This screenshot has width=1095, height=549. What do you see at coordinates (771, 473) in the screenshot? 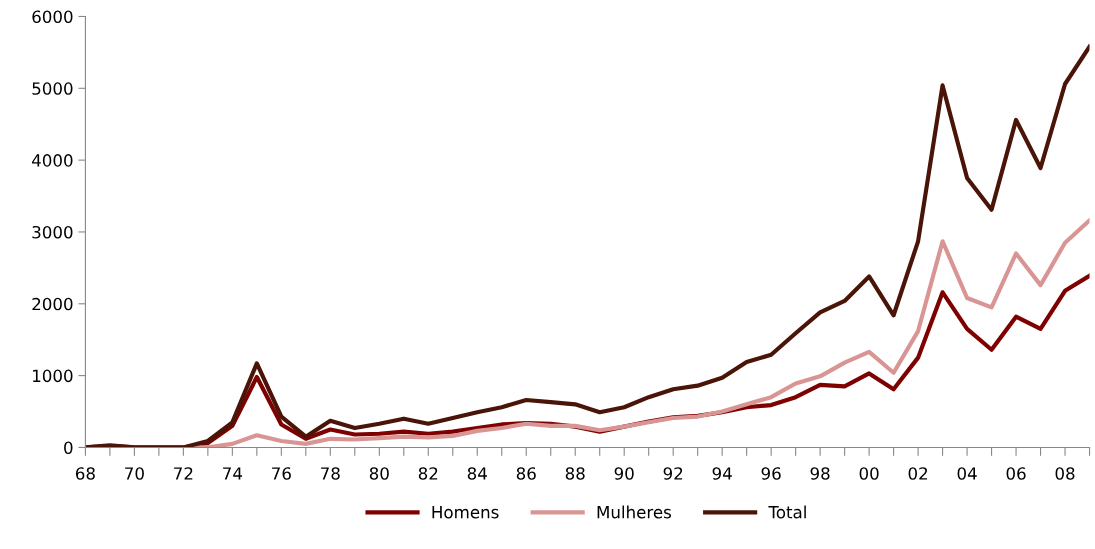
I see `x-tick-label: 96` at bounding box center [771, 473].